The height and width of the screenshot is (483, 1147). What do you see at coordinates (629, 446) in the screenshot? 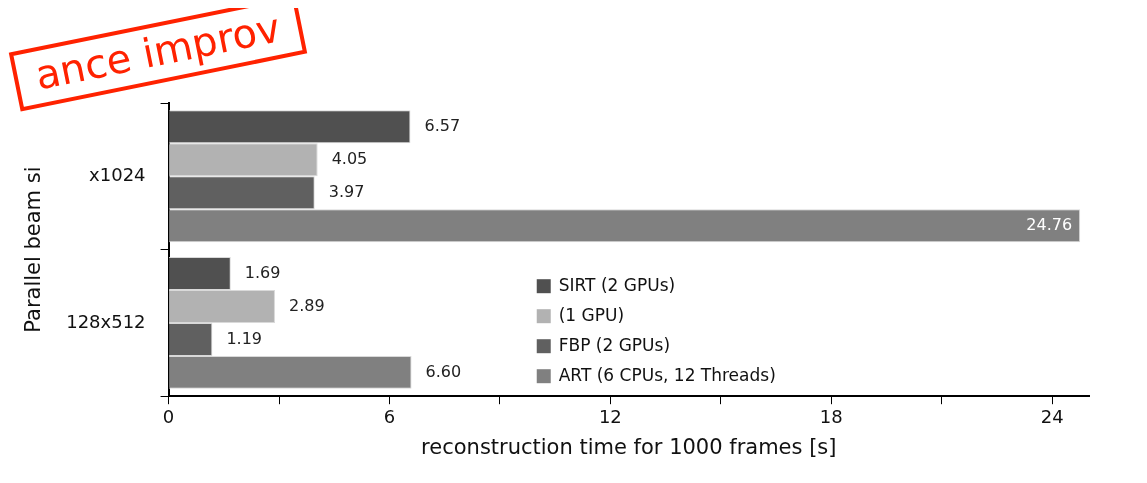
I see `x-axis-title: reconstruction time for 1000 frames [s]` at bounding box center [629, 446].